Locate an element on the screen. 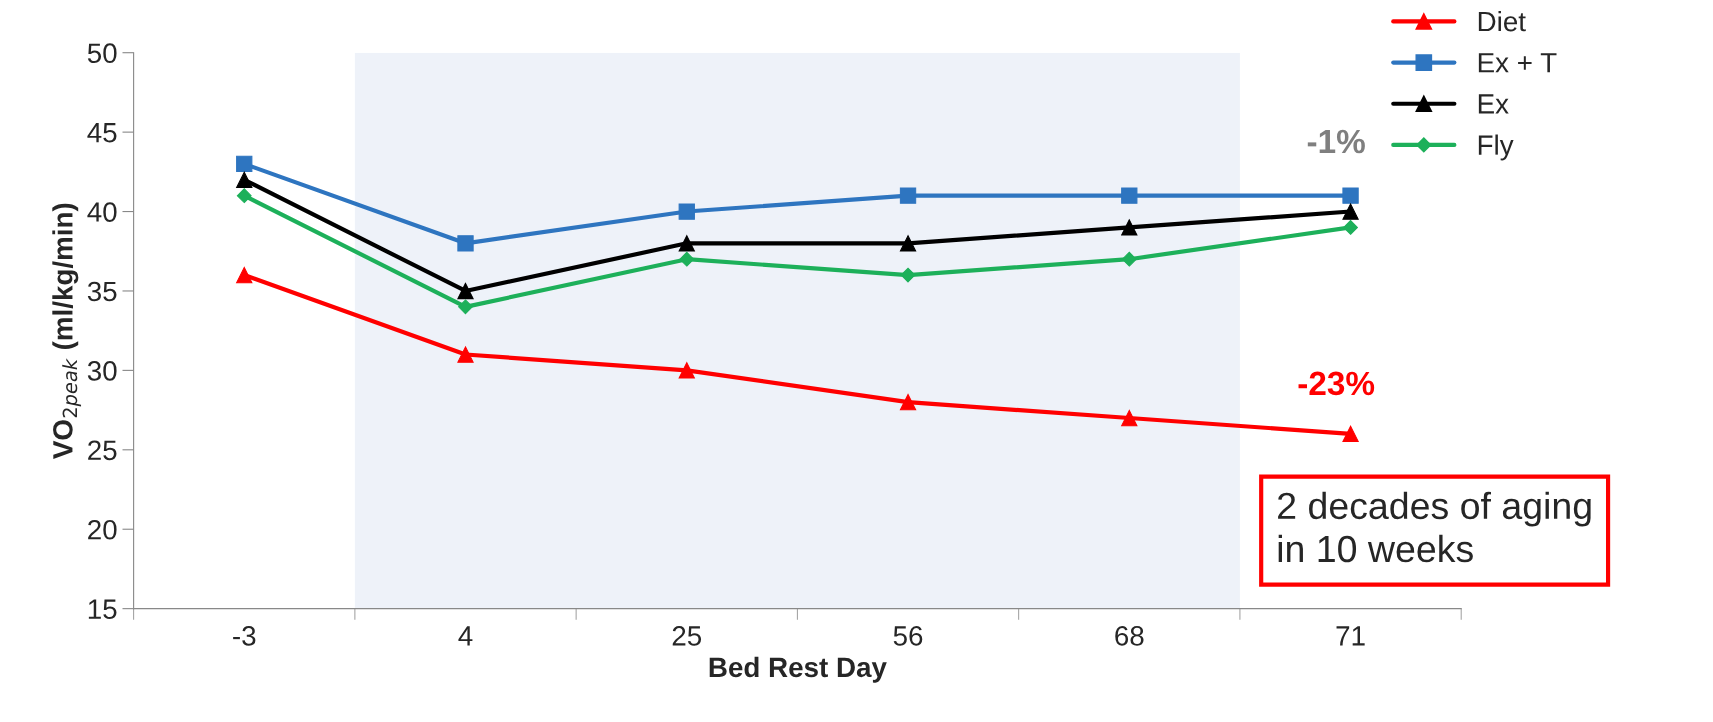 The image size is (1713, 722). legend-label: Diet is located at coordinates (1502, 21).